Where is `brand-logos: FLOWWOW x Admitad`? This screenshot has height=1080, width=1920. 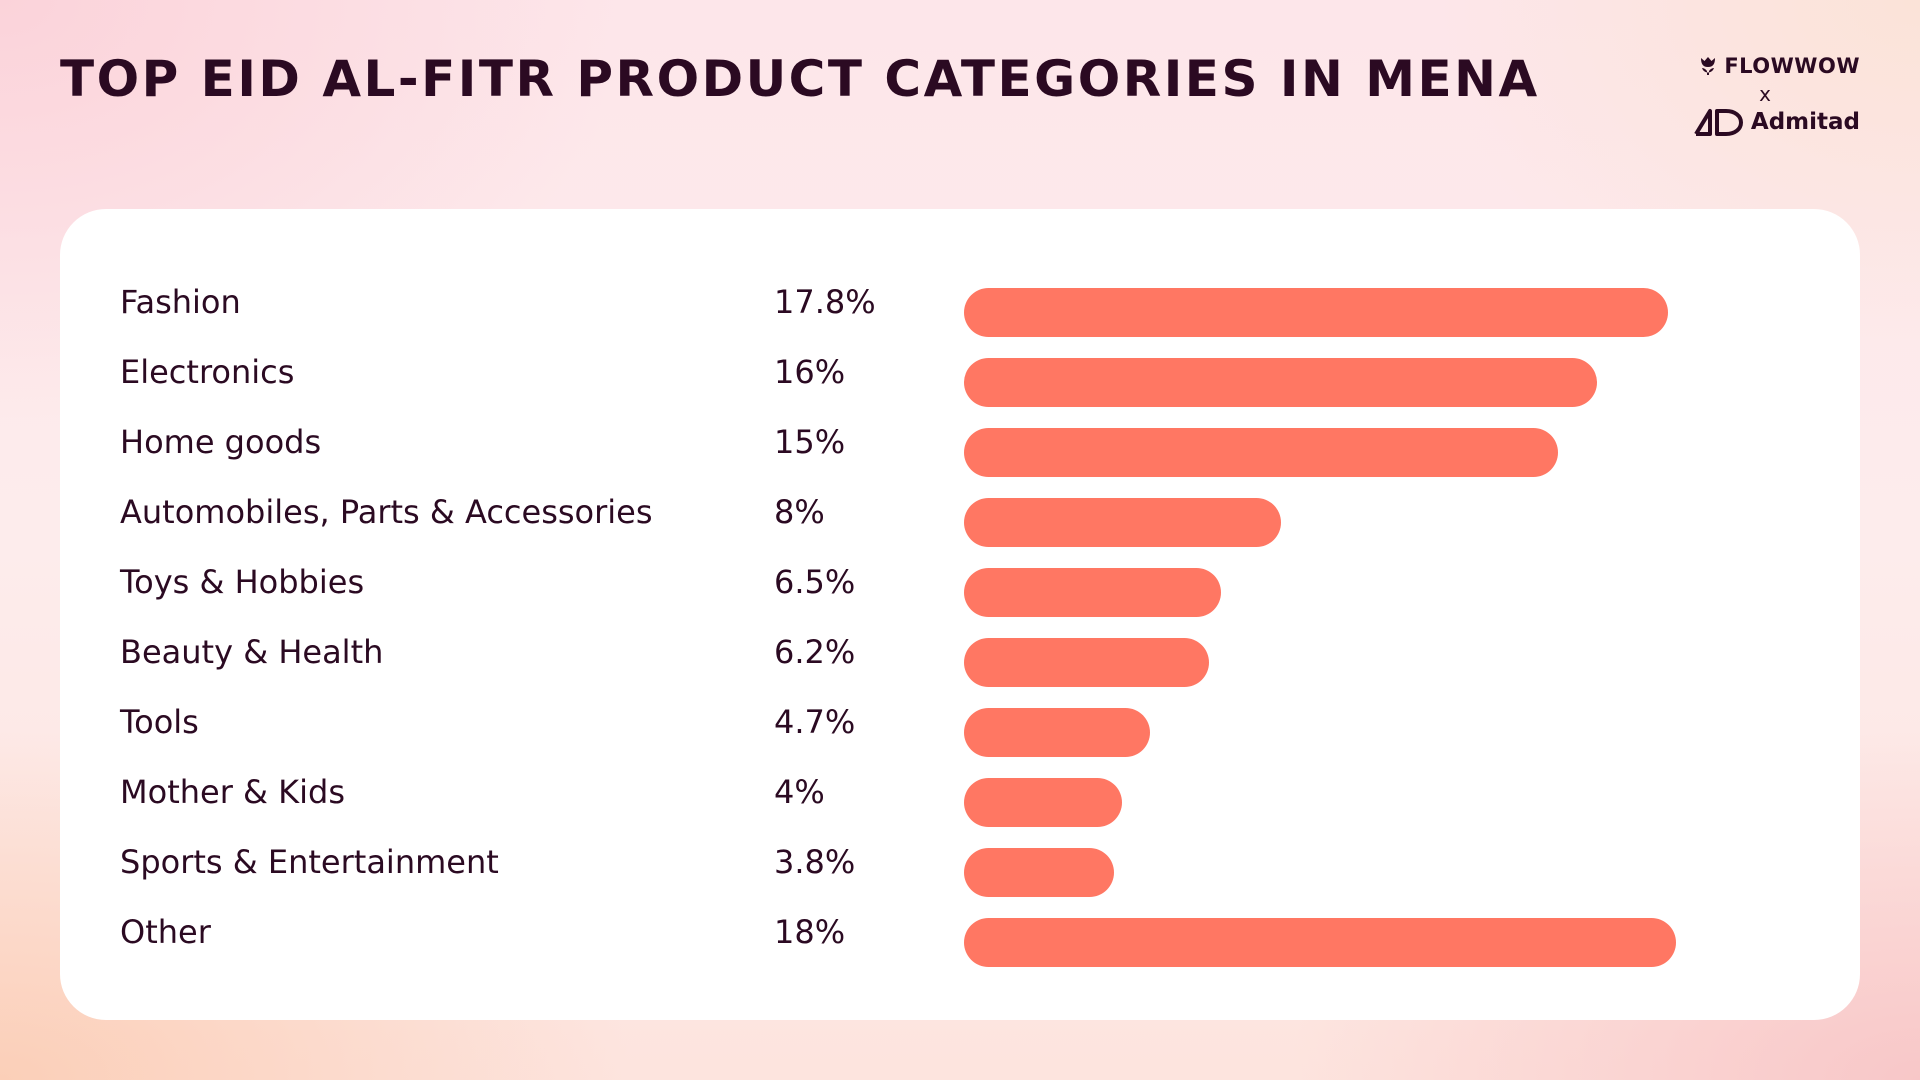 brand-logos: FLOWWOW x Admitad is located at coordinates (1765, 95).